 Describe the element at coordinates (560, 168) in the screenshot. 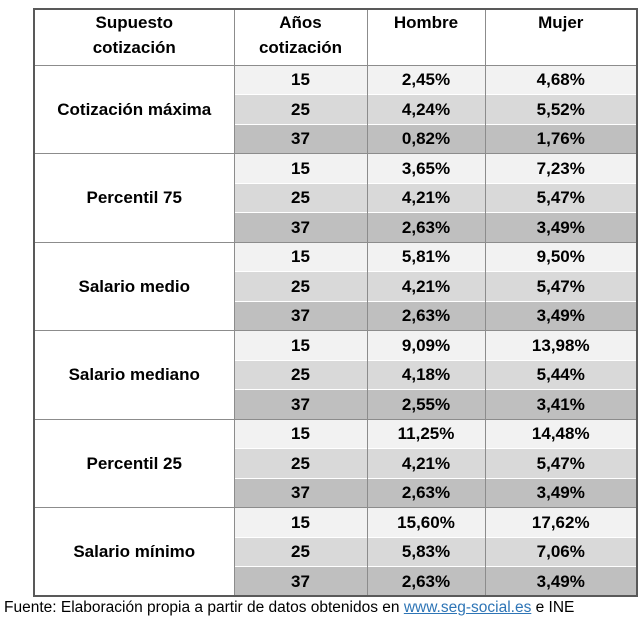

I see `mujer-value-cell: 7,23%` at that location.